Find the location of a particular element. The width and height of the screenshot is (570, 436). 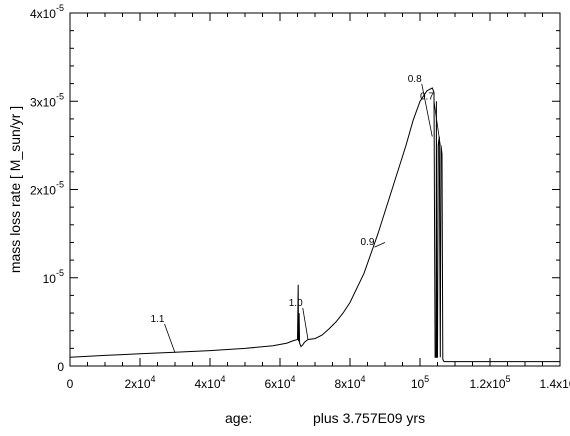

x-tick-label: 1.4x10⁵ is located at coordinates (554, 382).